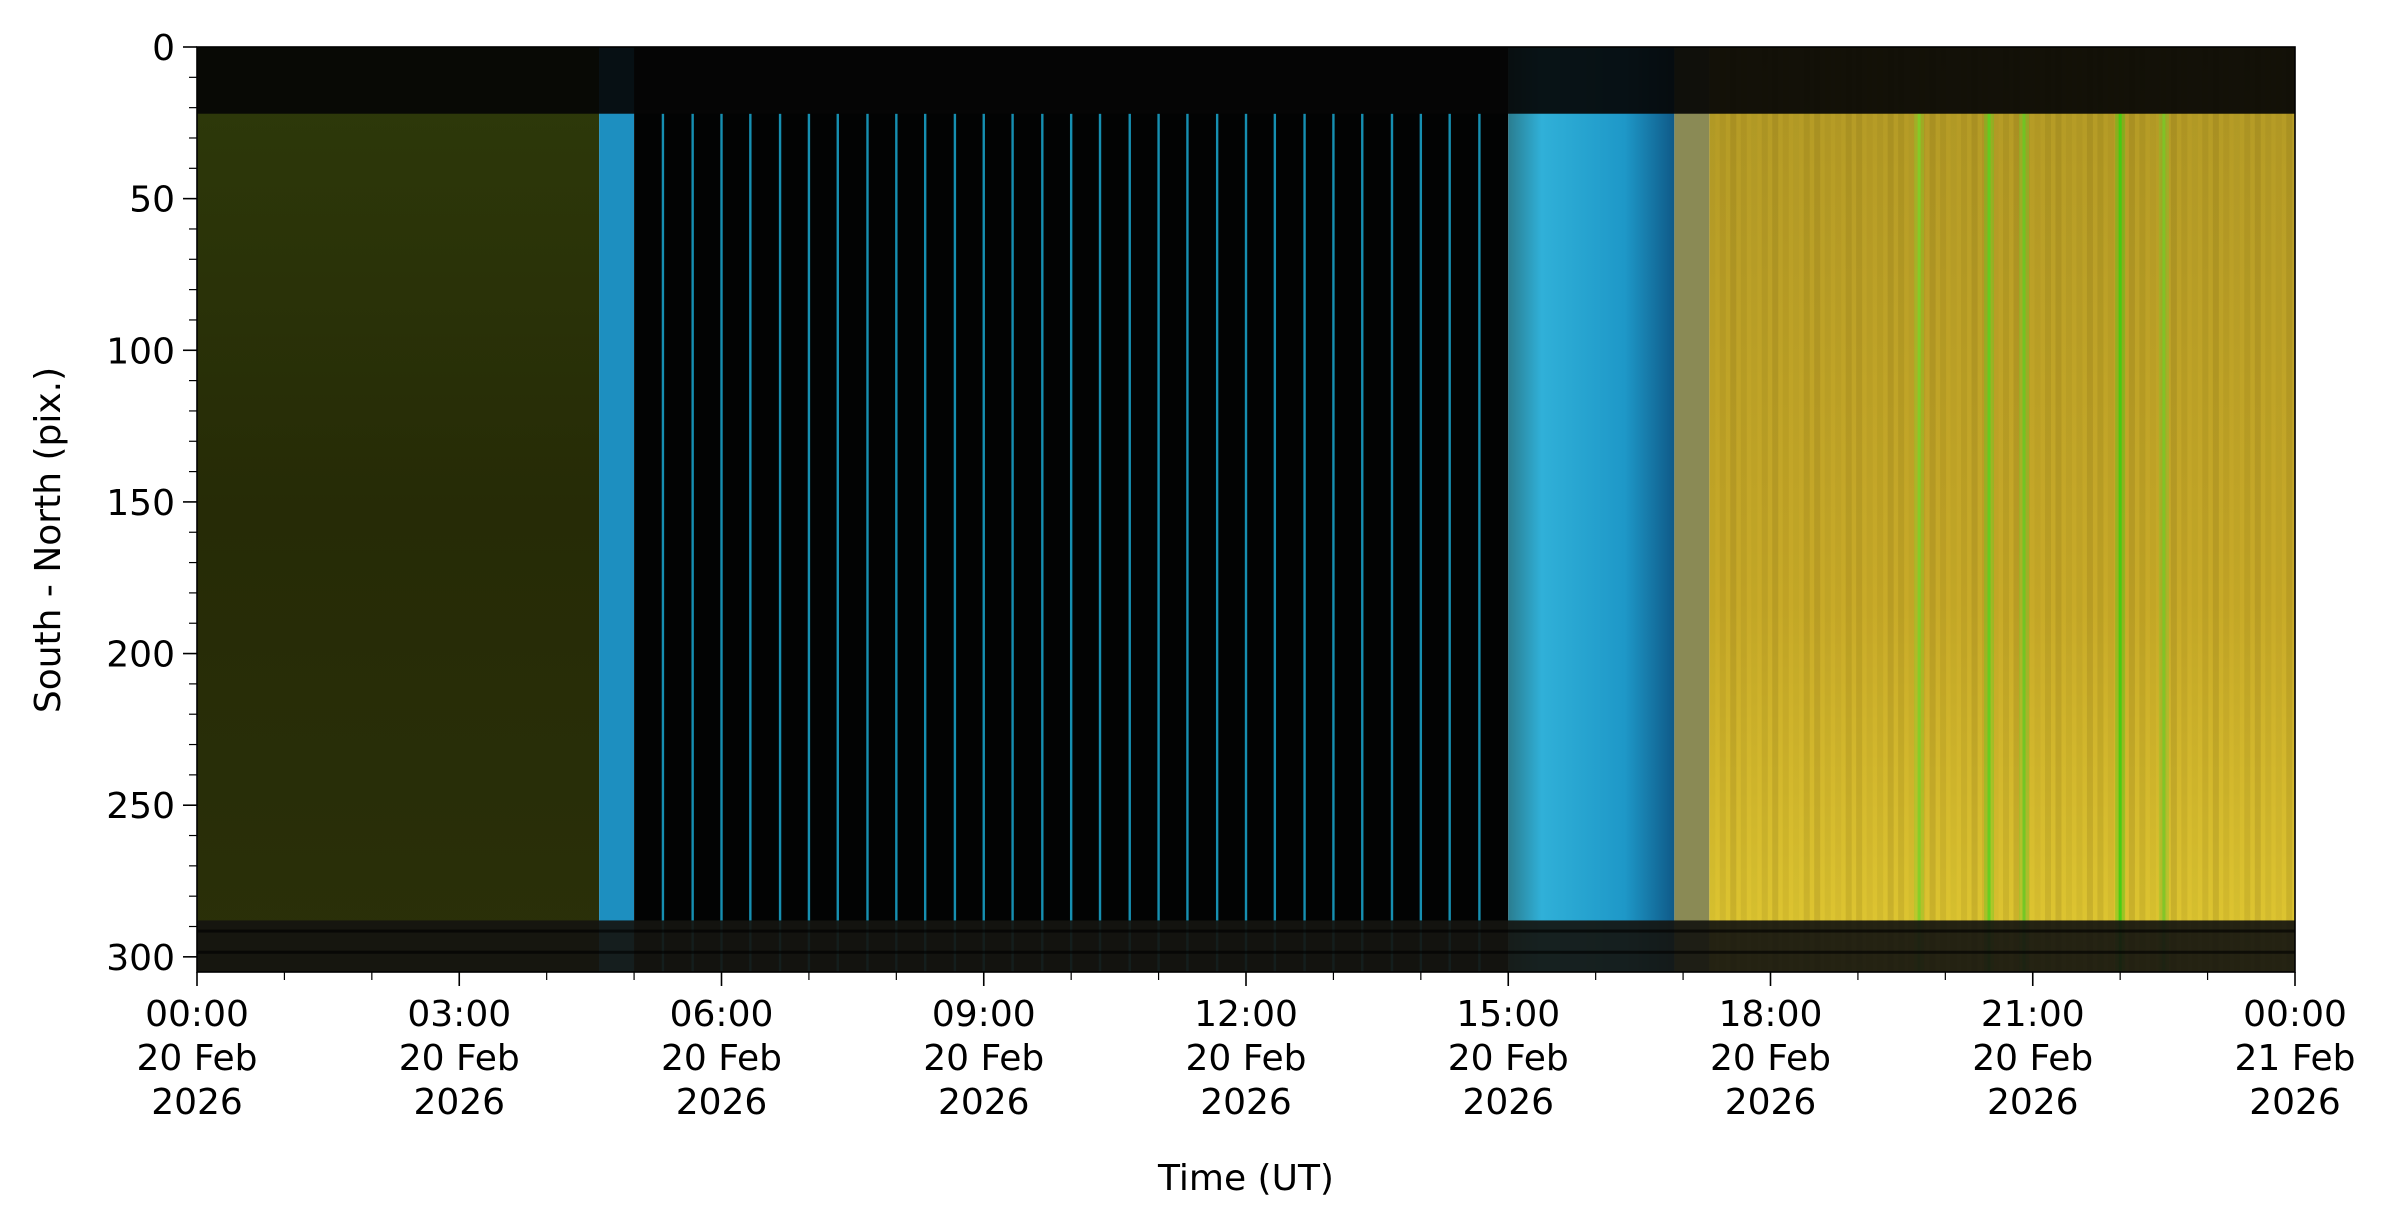 The width and height of the screenshot is (2389, 1227). What do you see at coordinates (163, 48) in the screenshot?
I see `y-tick-label: 0` at bounding box center [163, 48].